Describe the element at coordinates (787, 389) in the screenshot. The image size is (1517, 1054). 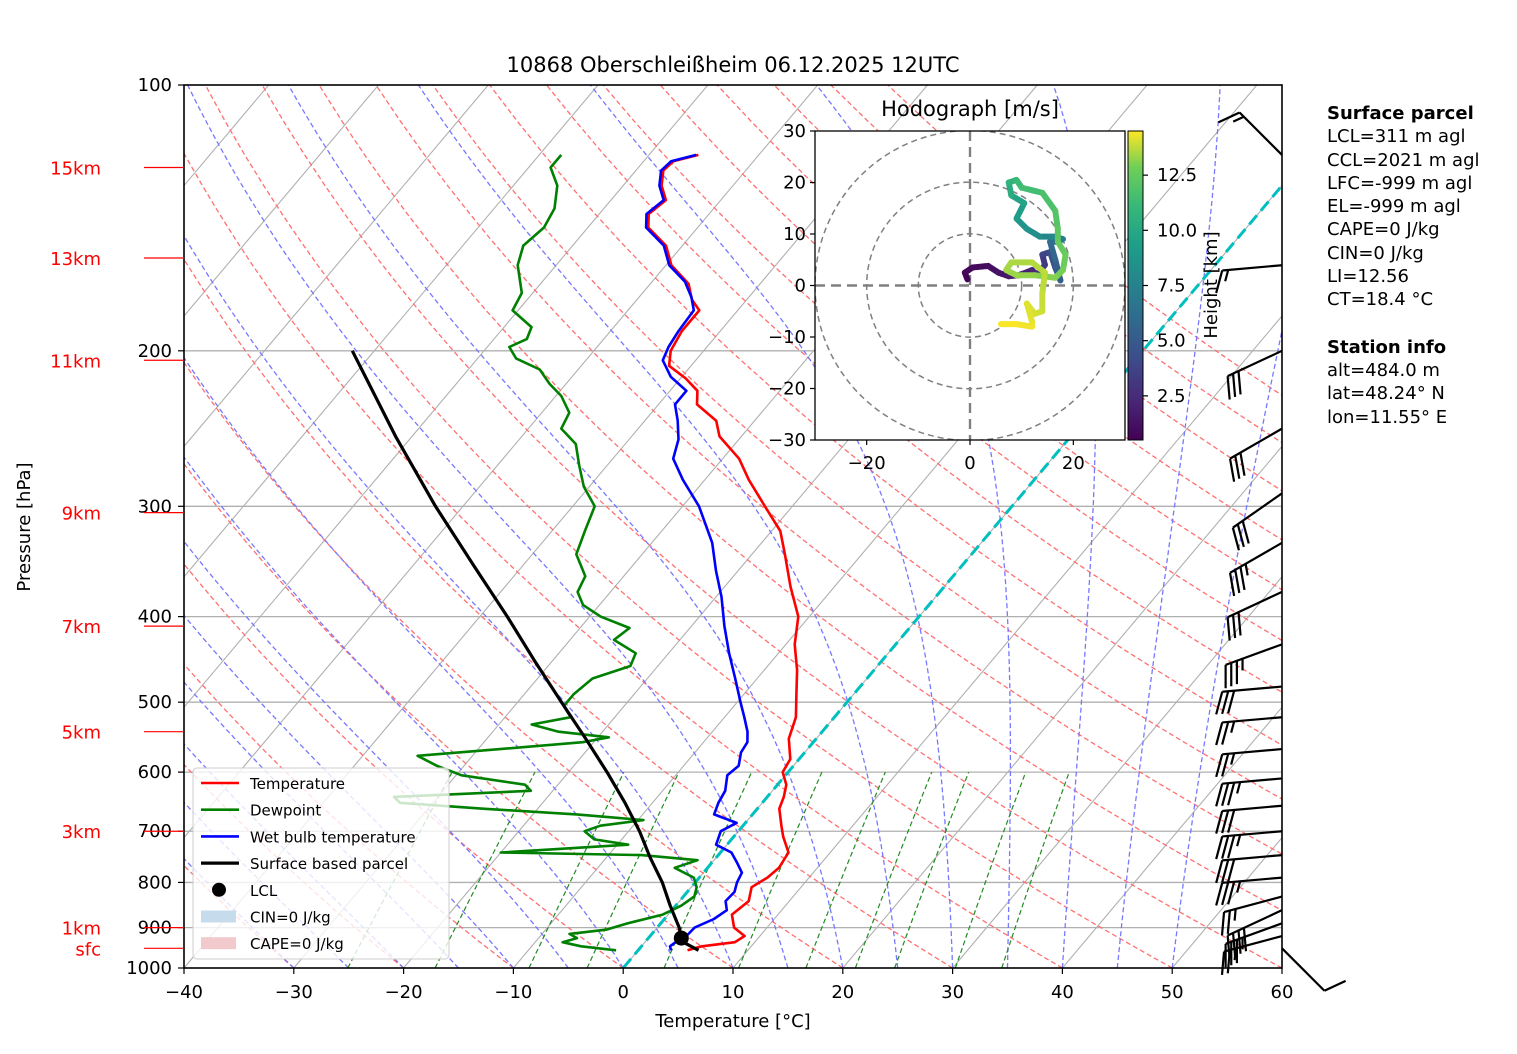
I see `hodograph-y-tick-label: −20` at that location.